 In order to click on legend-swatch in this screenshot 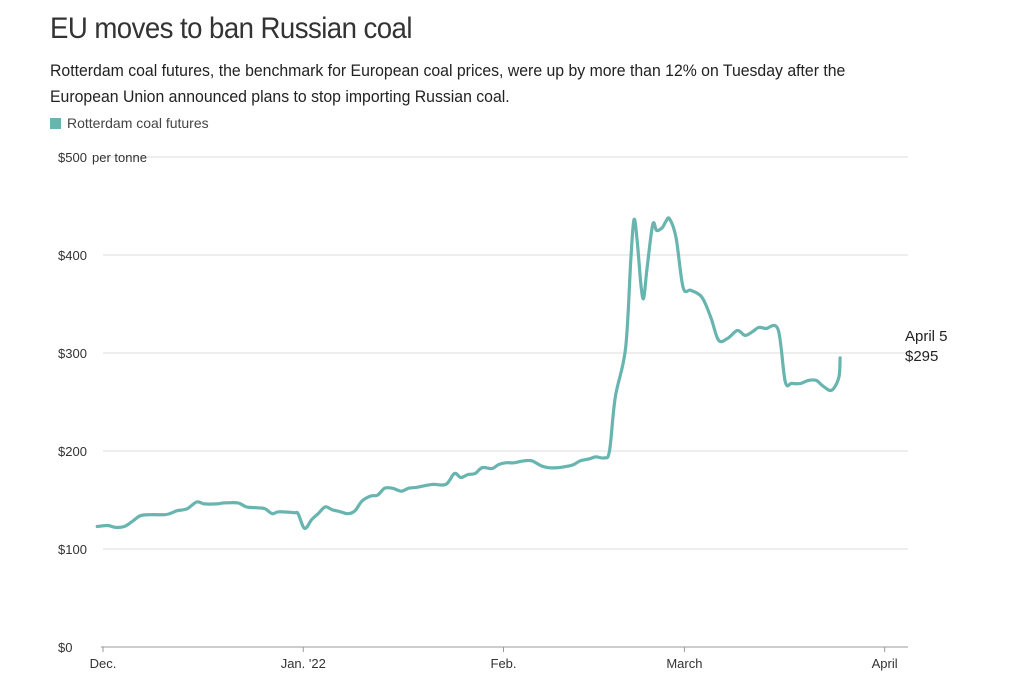, I will do `click(55, 123)`.